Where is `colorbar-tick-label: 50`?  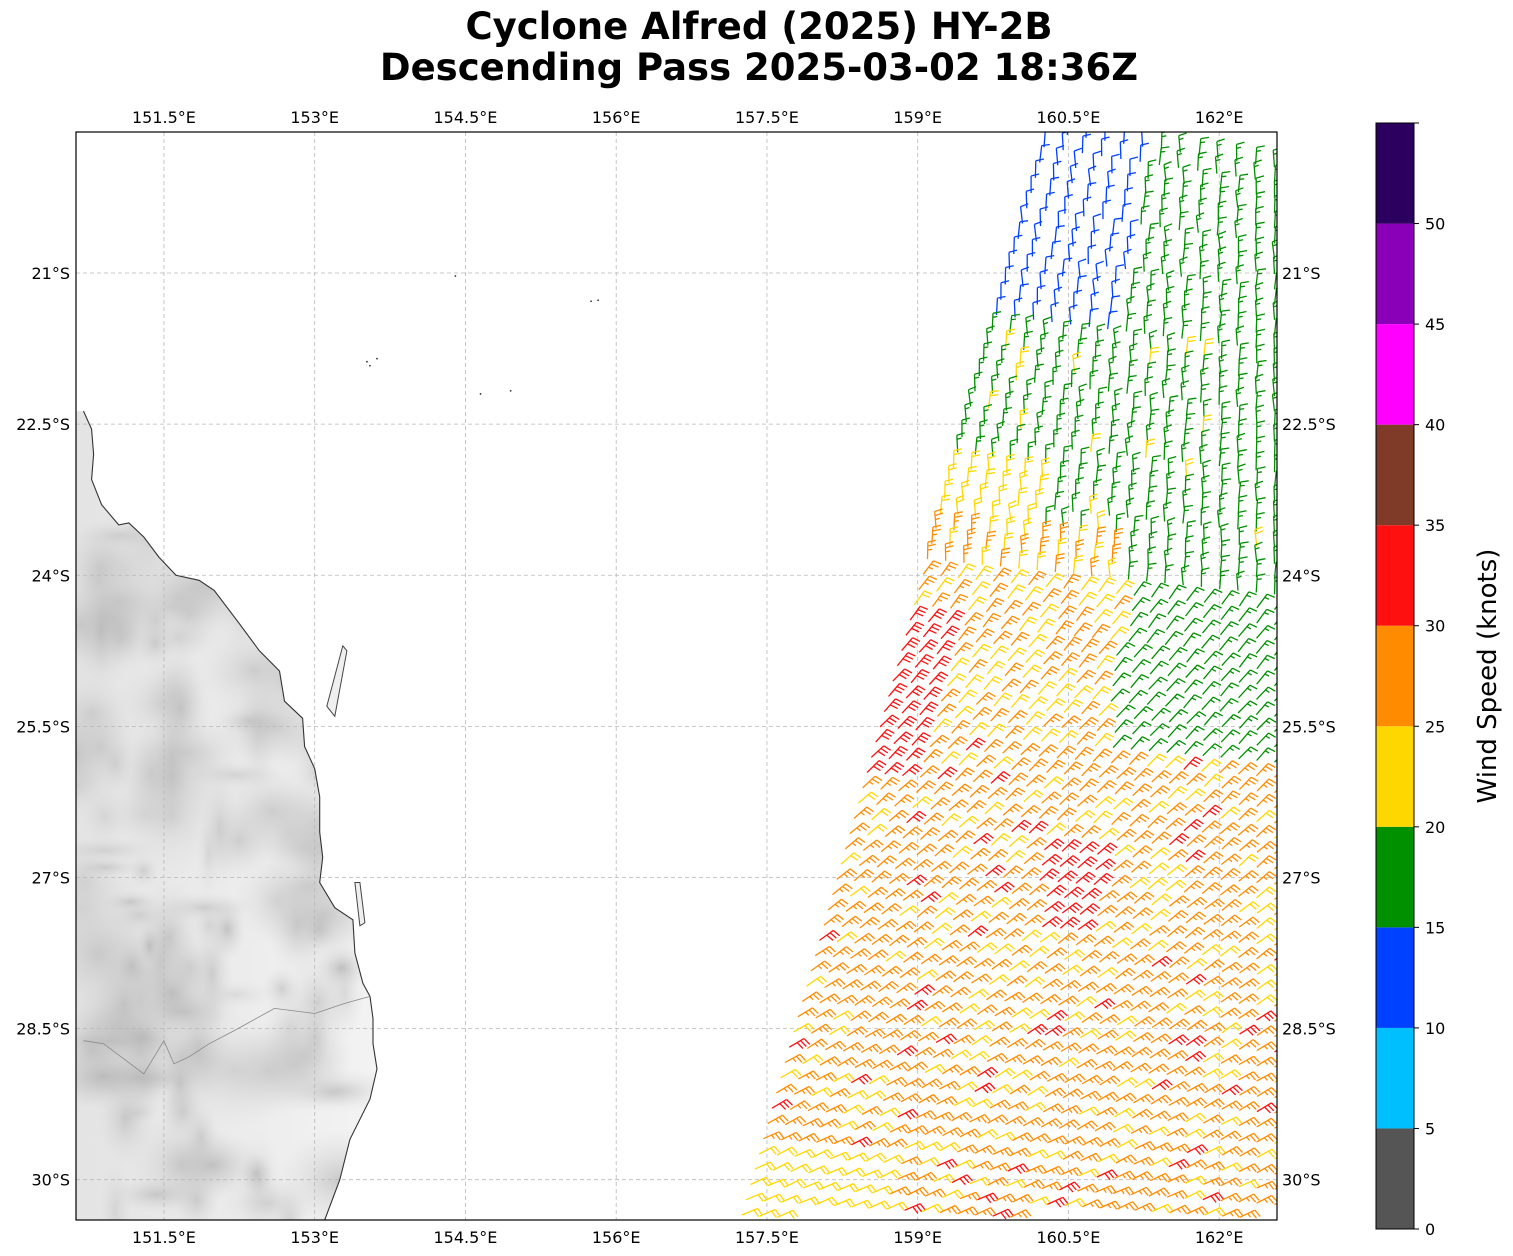 colorbar-tick-label: 50 is located at coordinates (1435, 224).